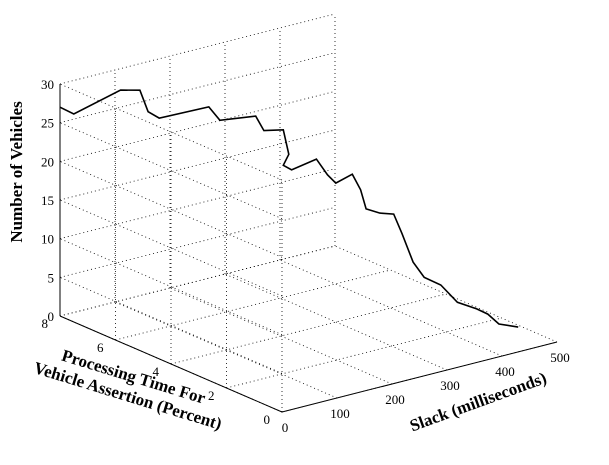  What do you see at coordinates (285, 427) in the screenshot?
I see `x-tick-label: 0` at bounding box center [285, 427].